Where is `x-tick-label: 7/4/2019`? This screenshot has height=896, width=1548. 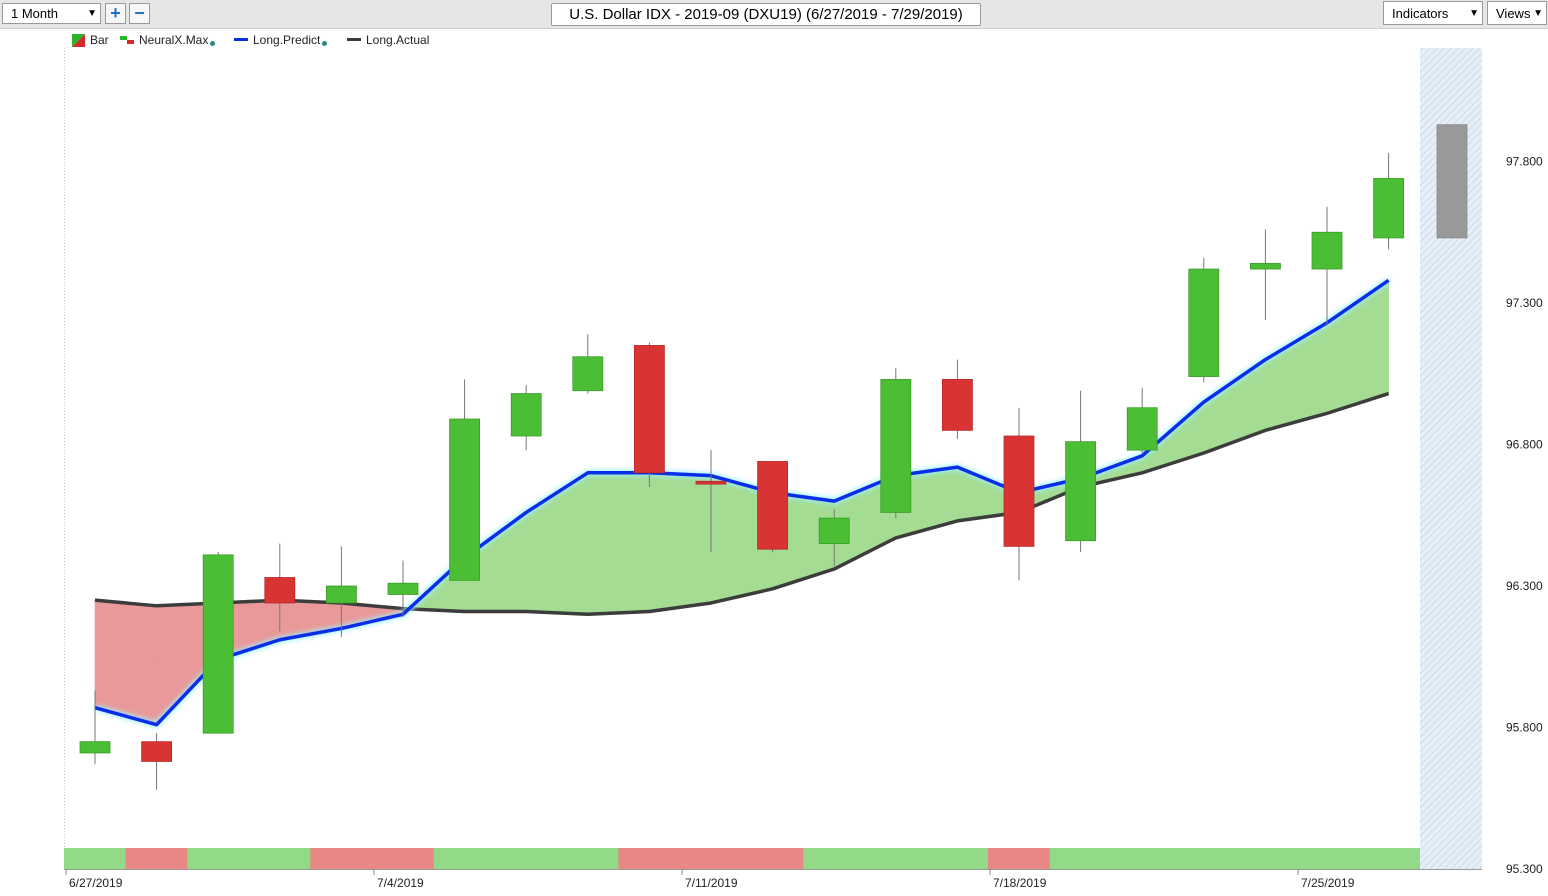
x-tick-label: 7/4/2019 is located at coordinates (400, 883).